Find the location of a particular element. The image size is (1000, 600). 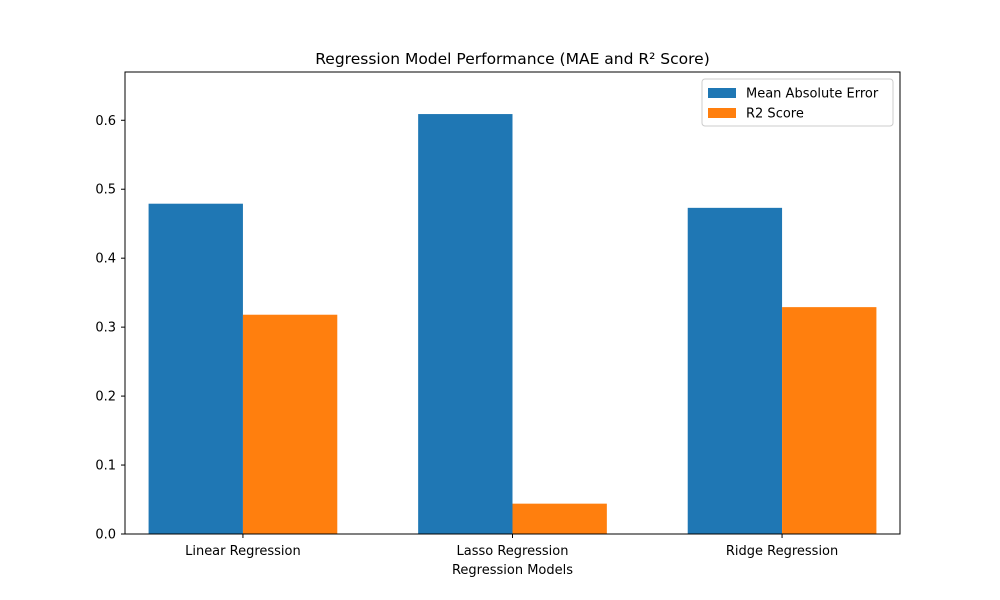

y-axis: 0.0 0.1 0.2 0.3 0.4 0.5 0.6 is located at coordinates (110, 328).